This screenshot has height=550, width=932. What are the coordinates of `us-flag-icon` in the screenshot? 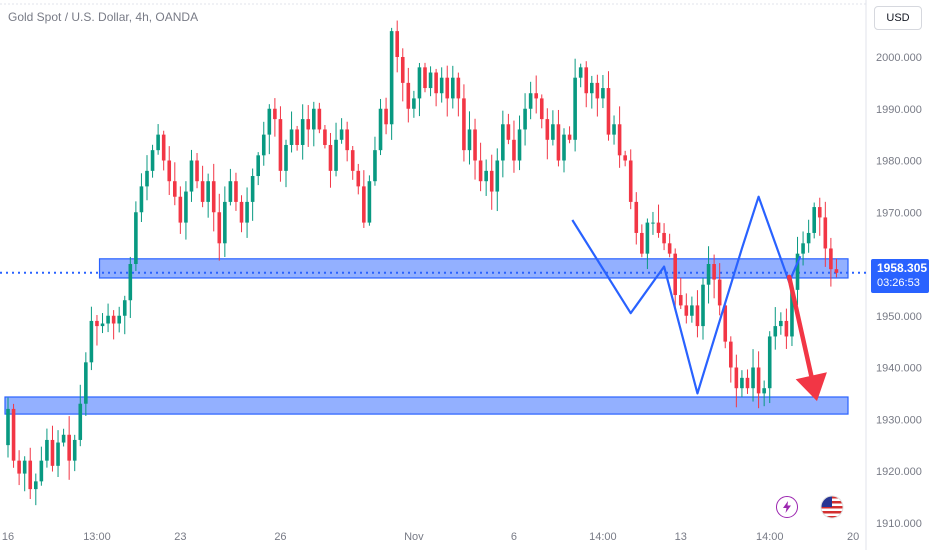 It's located at (832, 507).